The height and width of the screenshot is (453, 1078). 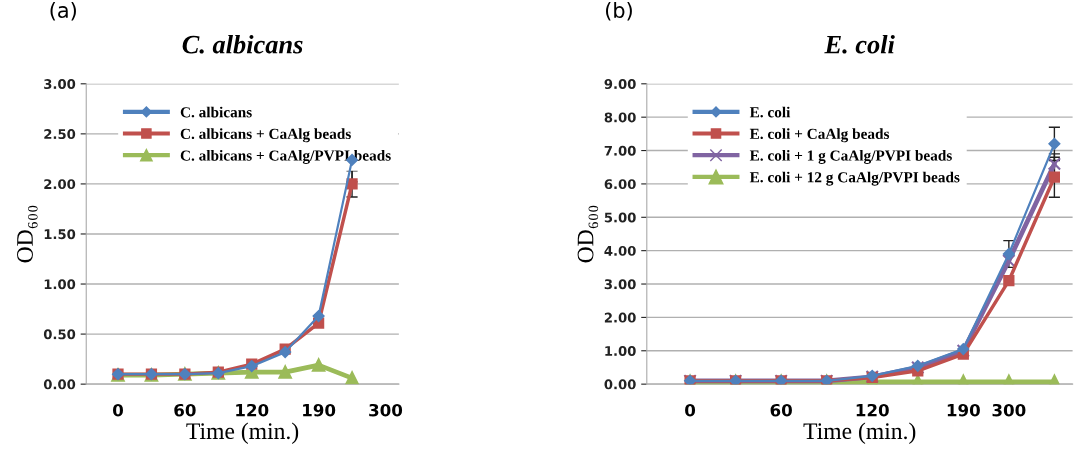 I want to click on chart-title: C. albicans, so click(x=242, y=44).